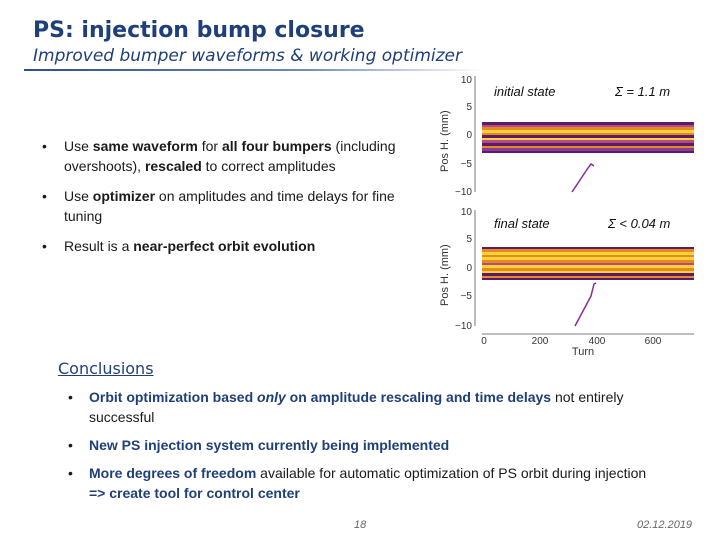 This screenshot has width=720, height=540. Describe the element at coordinates (145, 146) in the screenshot. I see `text-run: same waveform` at that location.